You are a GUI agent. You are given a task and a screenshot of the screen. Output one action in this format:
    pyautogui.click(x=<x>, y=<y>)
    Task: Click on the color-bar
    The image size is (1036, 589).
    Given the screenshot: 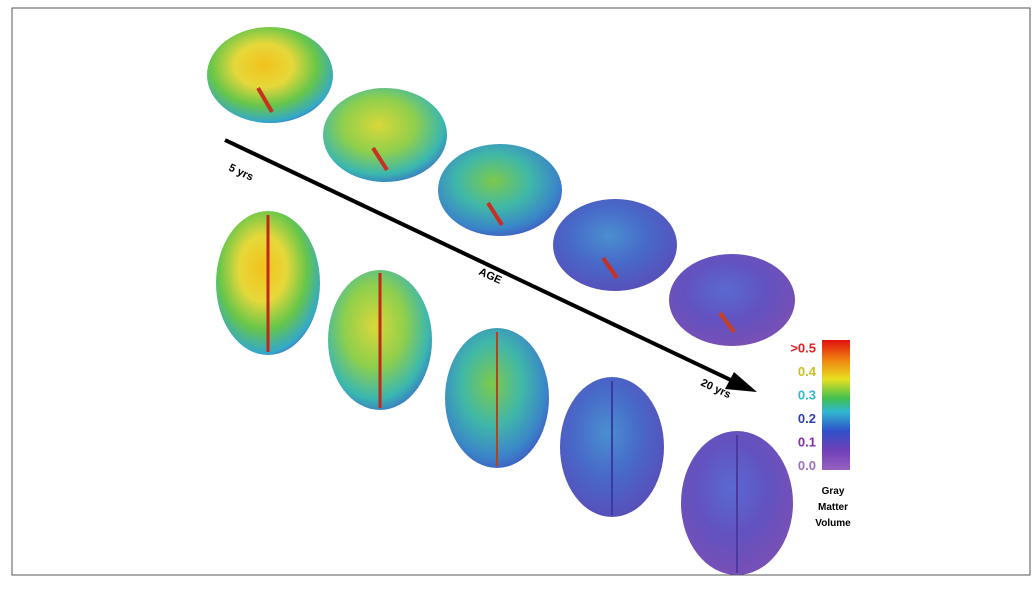 What is the action you would take?
    pyautogui.click(x=836, y=405)
    